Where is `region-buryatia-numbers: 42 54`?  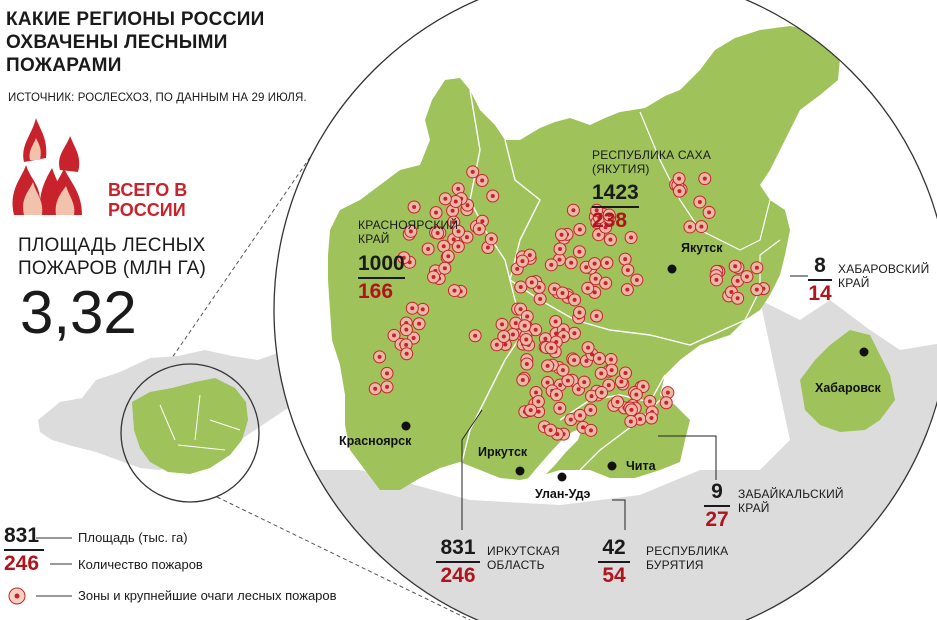 region-buryatia-numbers: 42 54 is located at coordinates (614, 562).